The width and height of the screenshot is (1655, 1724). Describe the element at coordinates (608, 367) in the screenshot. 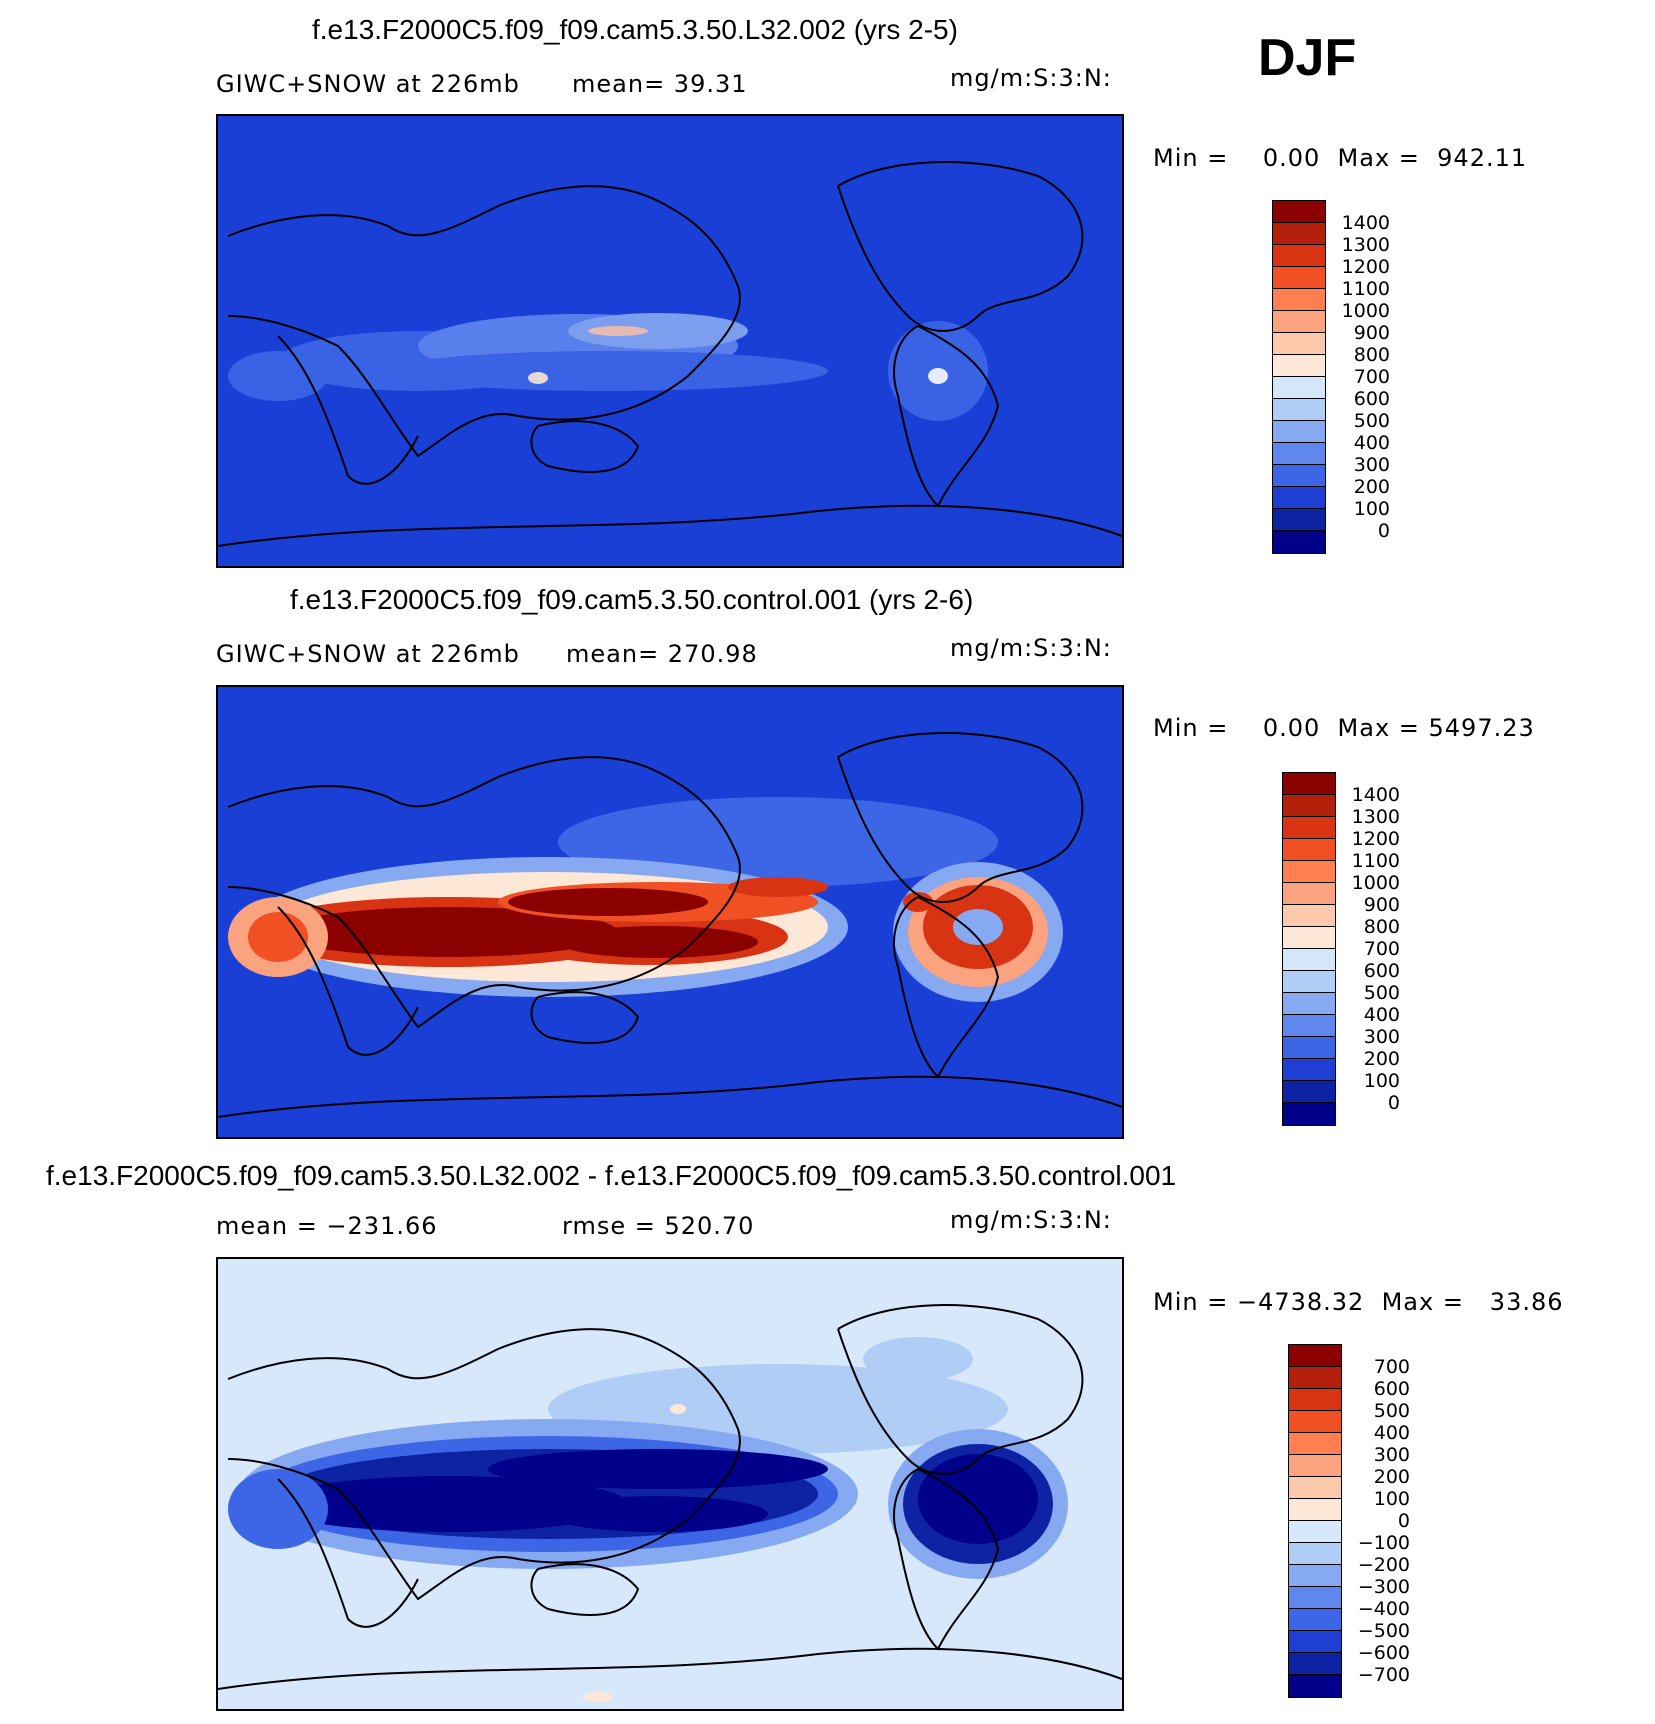

I see `panel-1-field` at that location.